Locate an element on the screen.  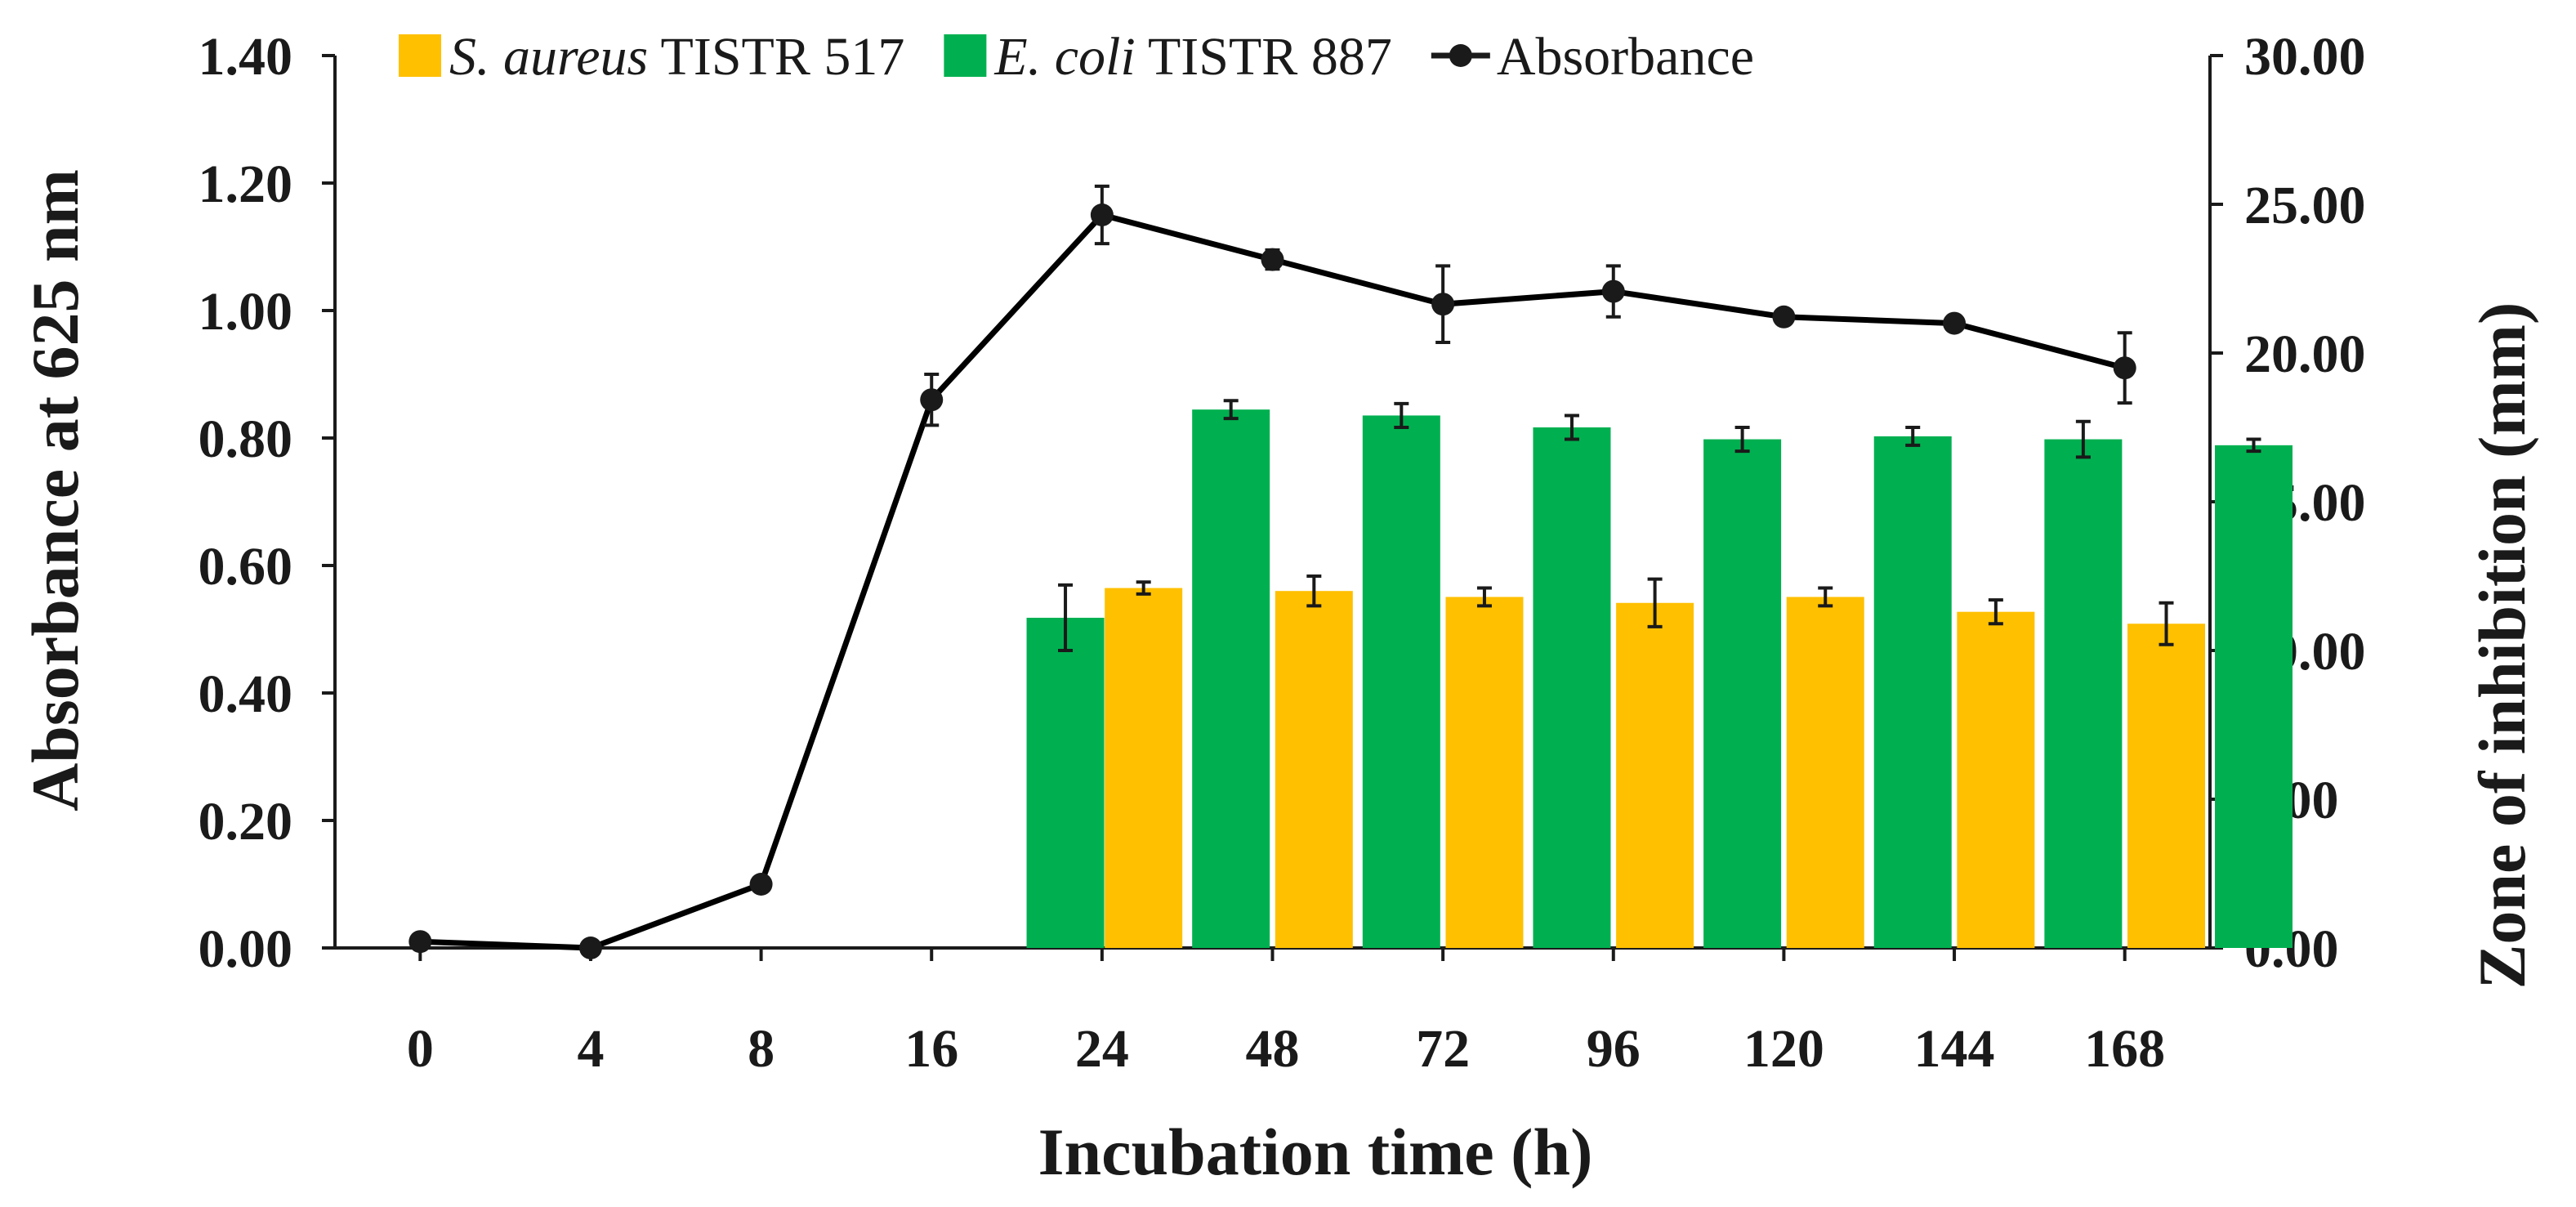
x-tick-label: 0 is located at coordinates (421, 1049).